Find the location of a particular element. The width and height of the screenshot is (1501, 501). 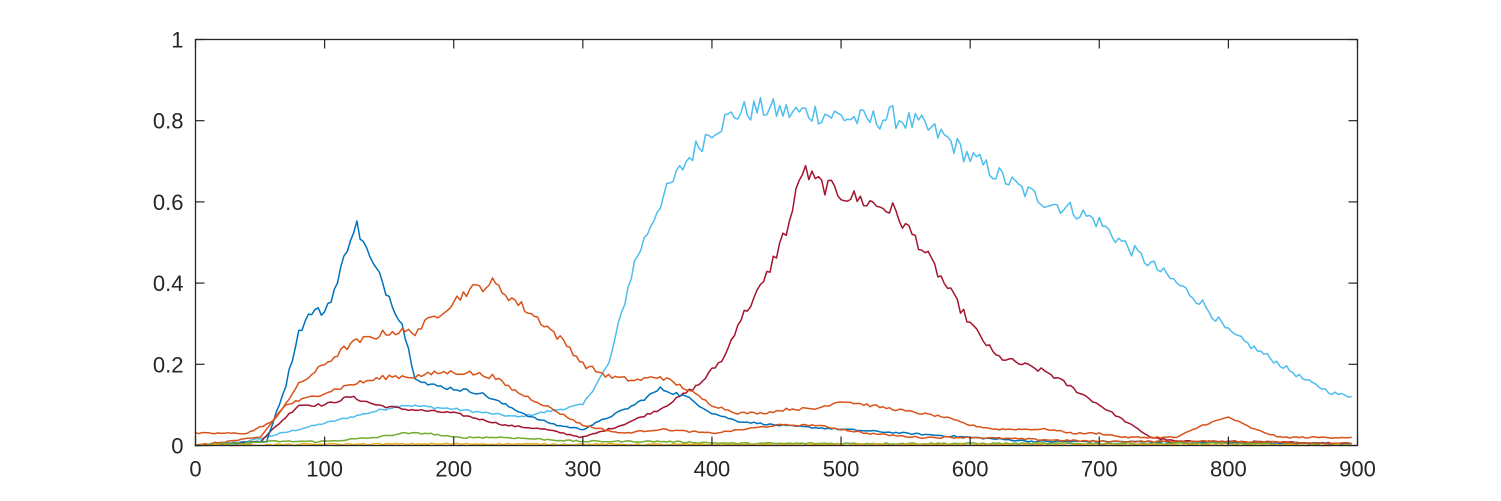

x-tick-label-6: 600 is located at coordinates (970, 469).